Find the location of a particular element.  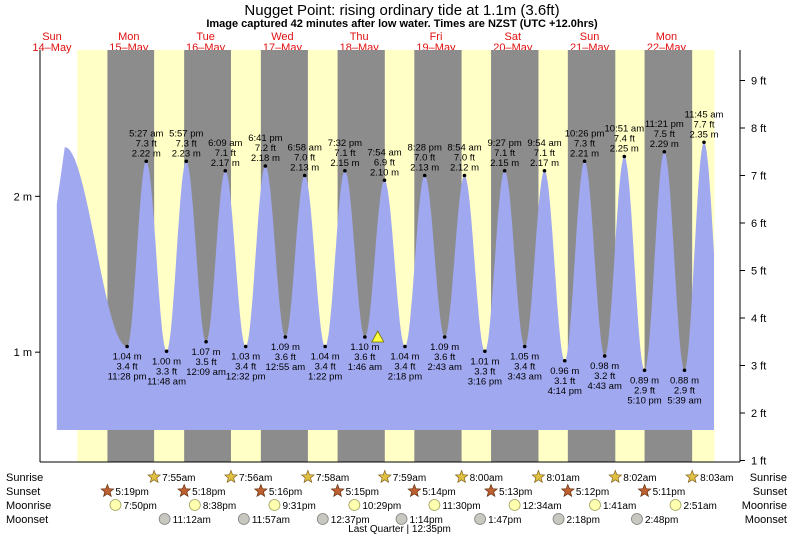

high-tide-time: 5:57 pm is located at coordinates (186, 133).